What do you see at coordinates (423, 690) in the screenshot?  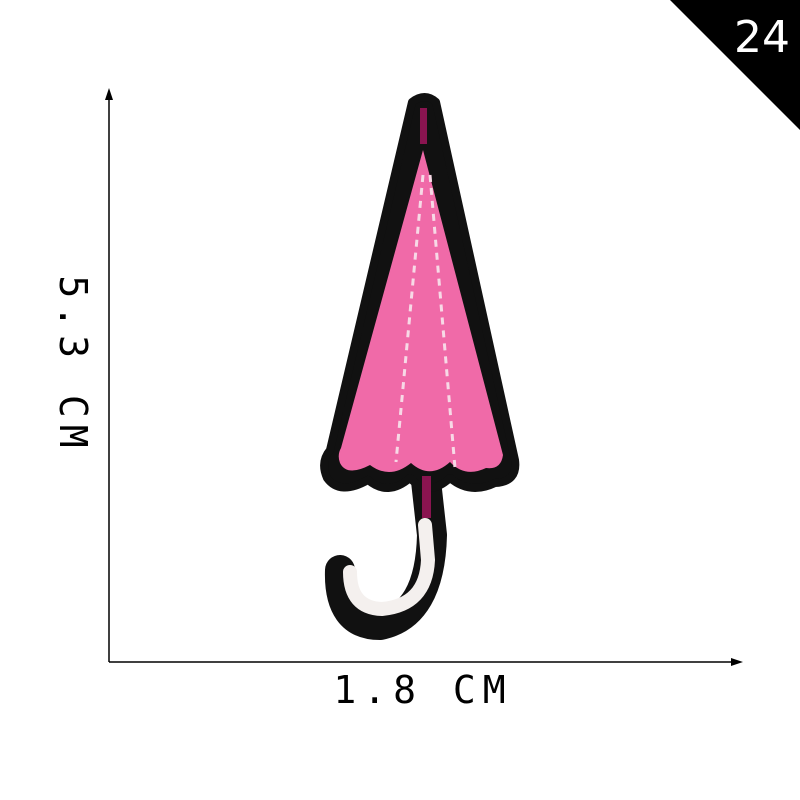 I see `width-label: 1.8 CM` at bounding box center [423, 690].